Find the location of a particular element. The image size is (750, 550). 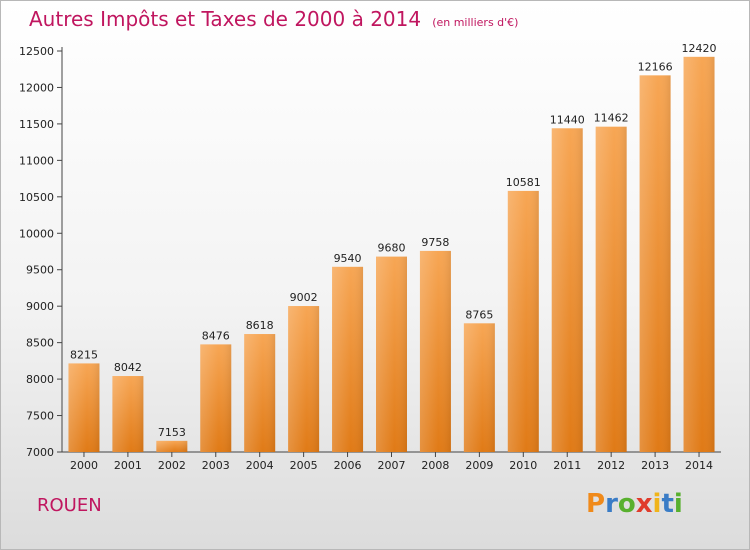

data-label: 9002 is located at coordinates (304, 297).